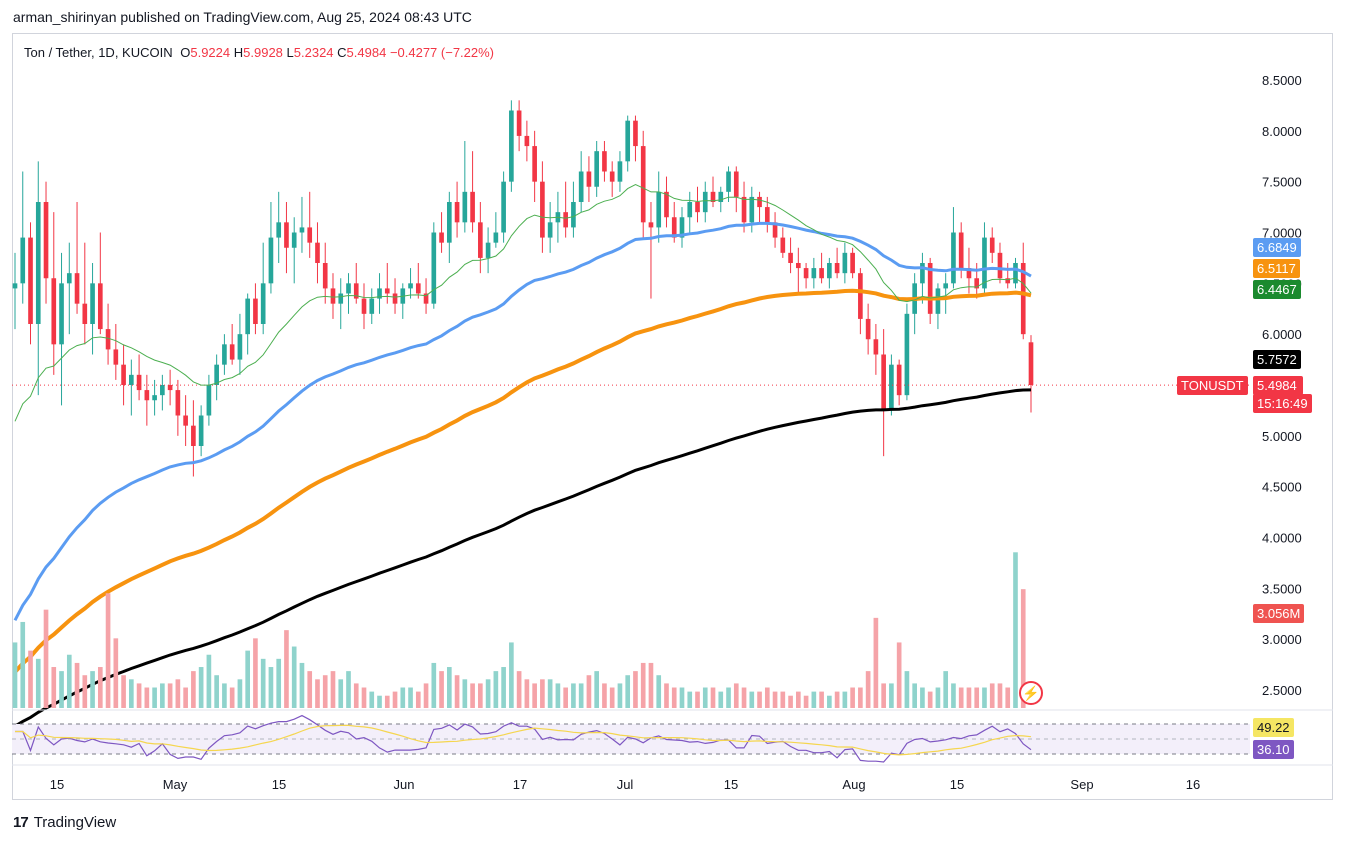  Describe the element at coordinates (853, 784) in the screenshot. I see `x-tick-label: Aug` at that location.